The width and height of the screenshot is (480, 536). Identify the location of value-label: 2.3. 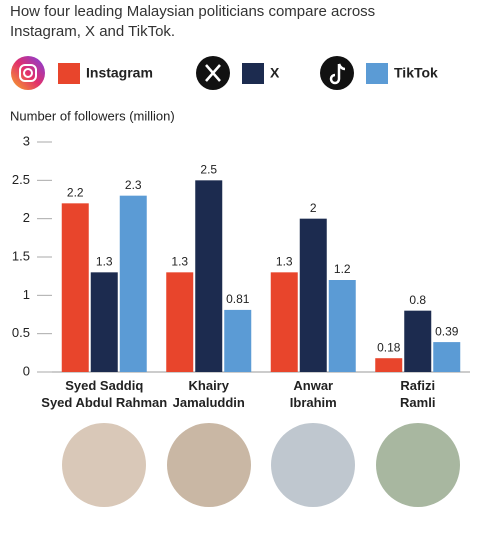
(133, 185).